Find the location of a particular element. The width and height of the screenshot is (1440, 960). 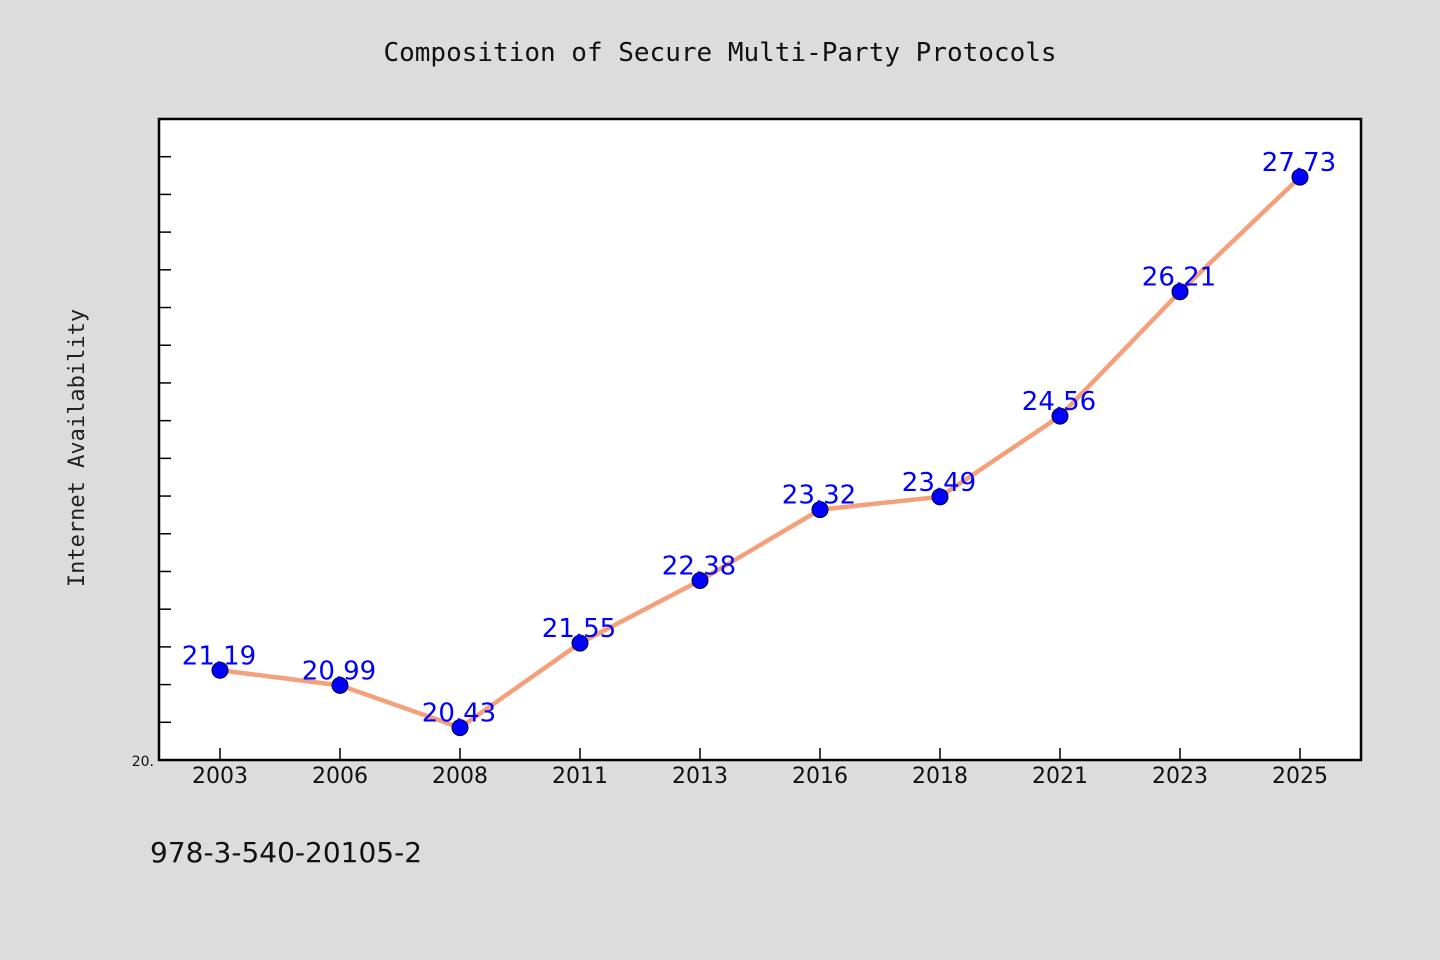

x-tick-label: 2016 is located at coordinates (820, 776).